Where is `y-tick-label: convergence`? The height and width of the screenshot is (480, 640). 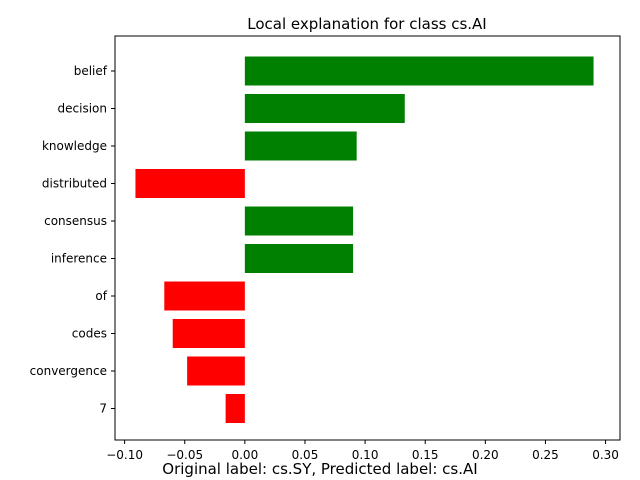
y-tick-label: convergence is located at coordinates (68, 371).